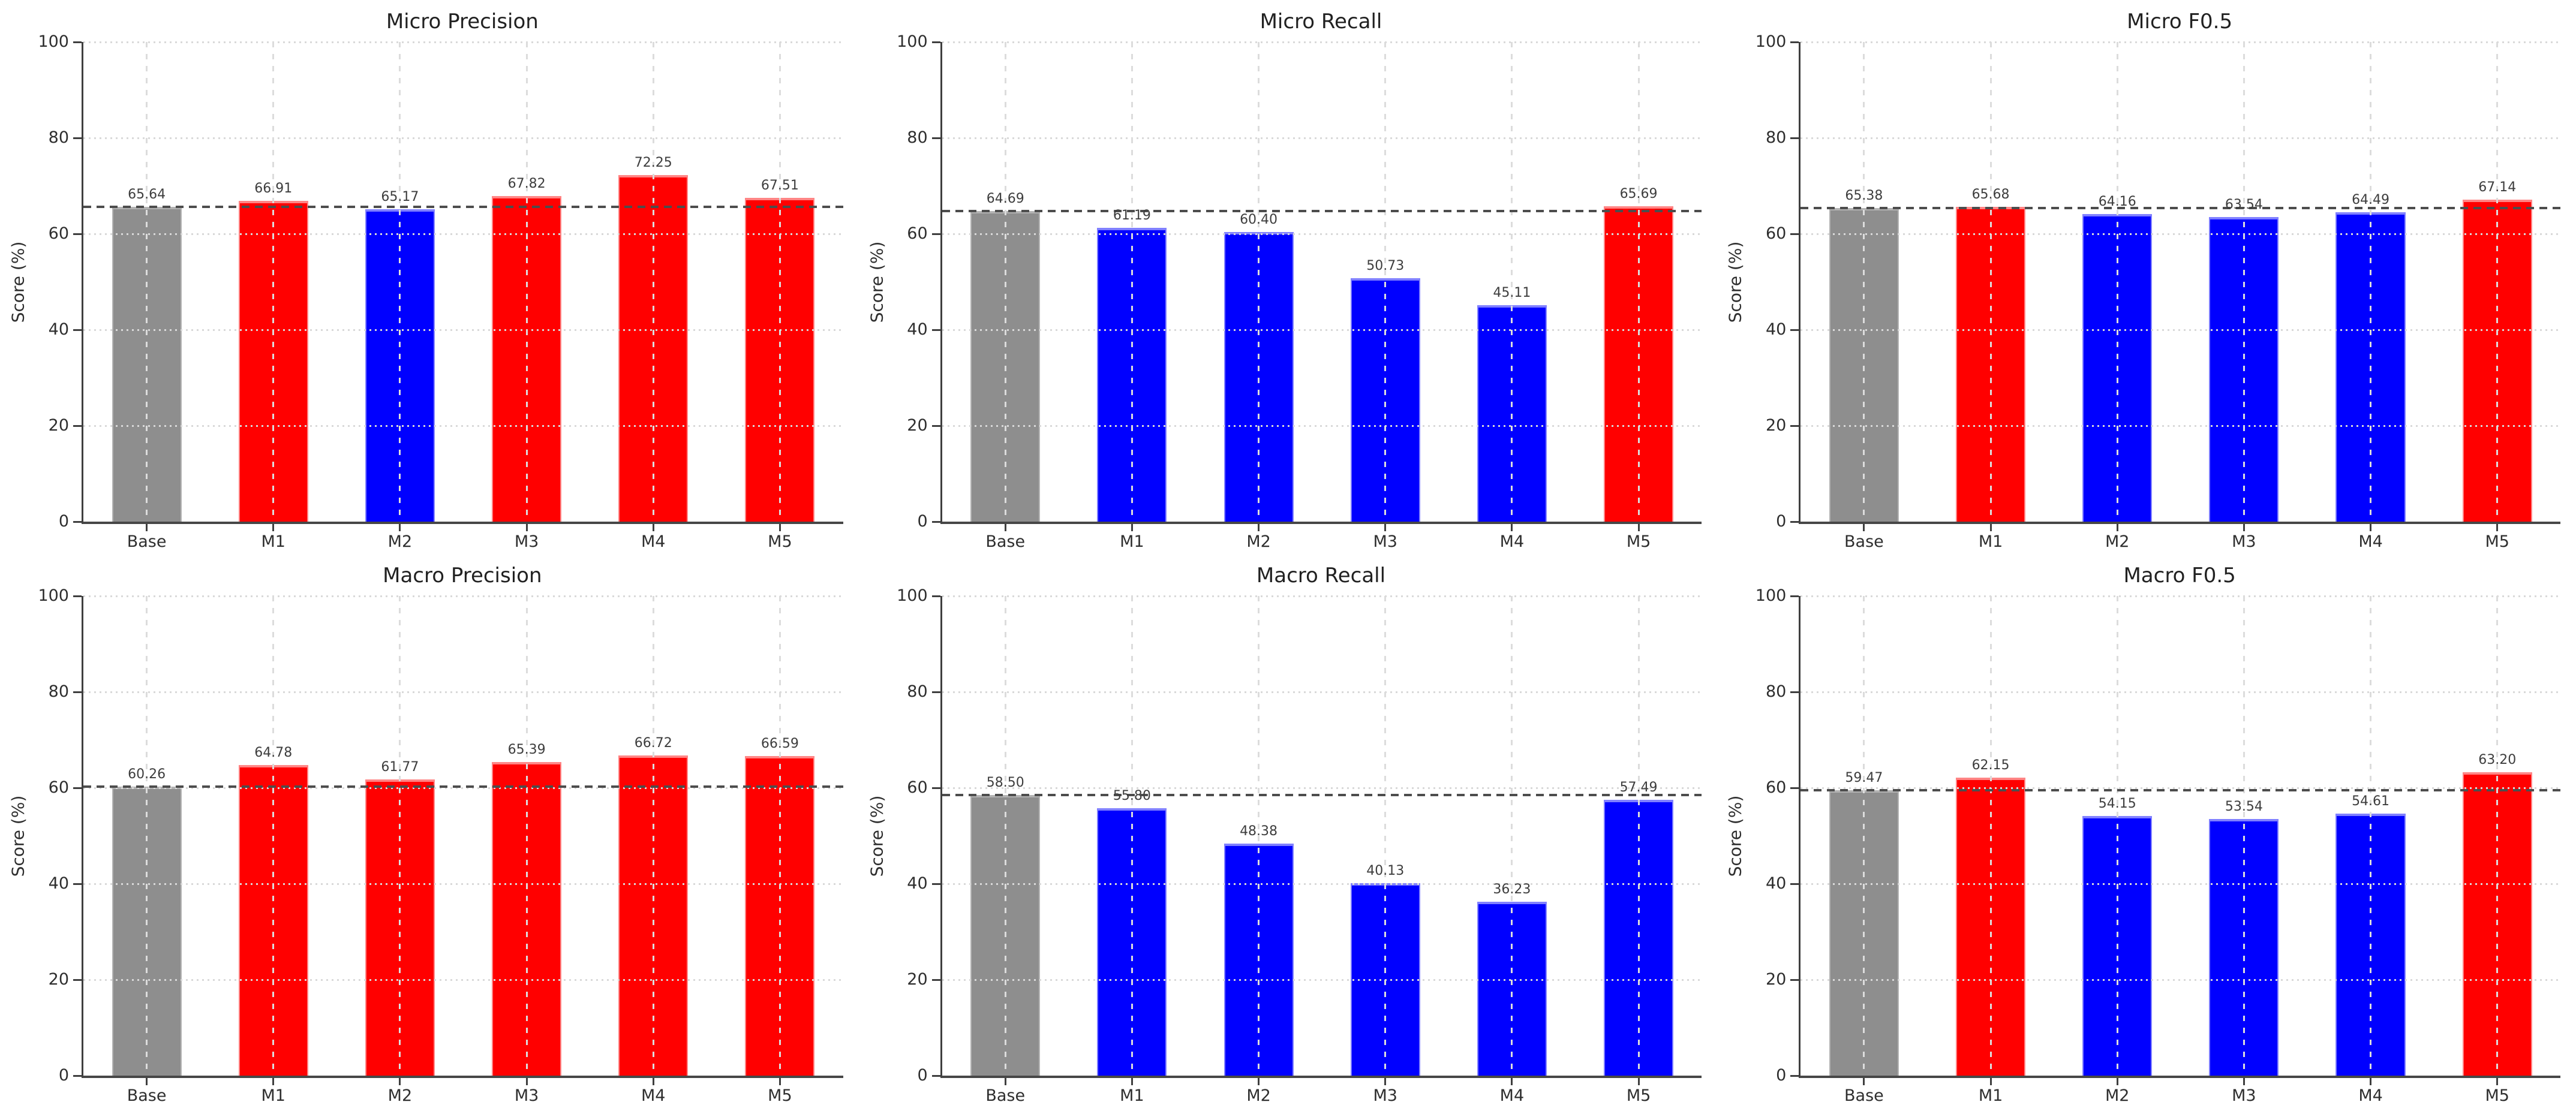 The image size is (2576, 1108). What do you see at coordinates (923, 521) in the screenshot?
I see `y-tick-label: 0` at bounding box center [923, 521].